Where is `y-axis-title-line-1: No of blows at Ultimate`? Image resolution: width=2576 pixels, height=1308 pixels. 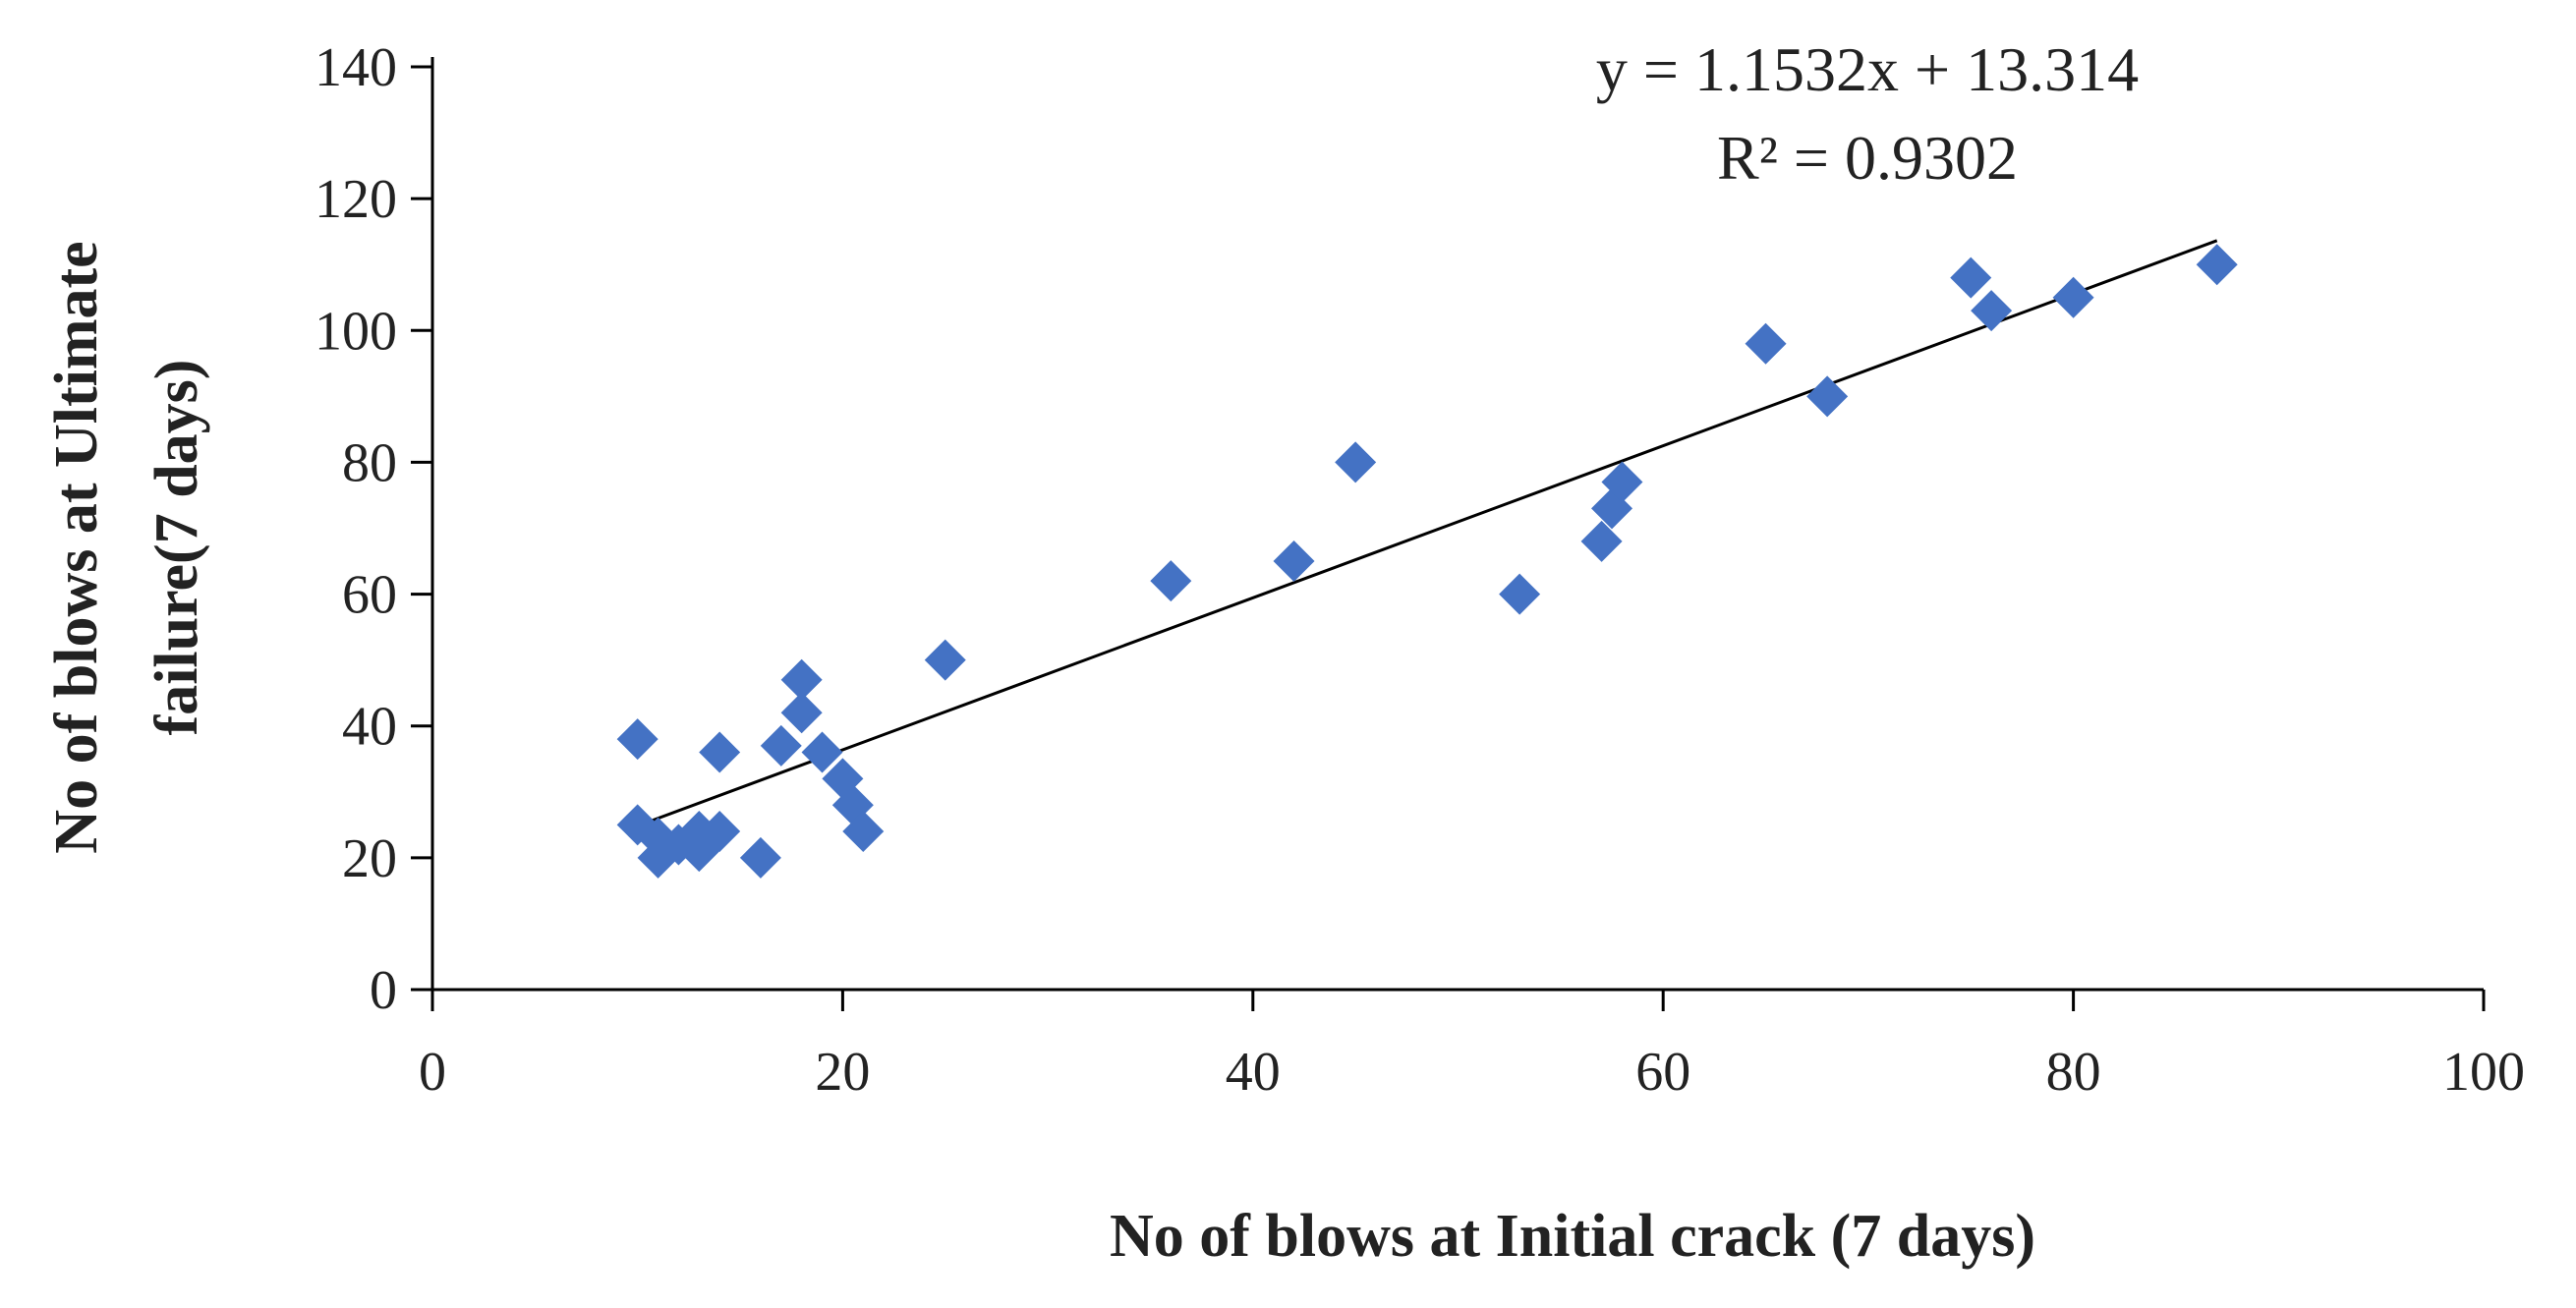
y-axis-title-line-1: No of blows at Ultimate is located at coordinates (77, 547).